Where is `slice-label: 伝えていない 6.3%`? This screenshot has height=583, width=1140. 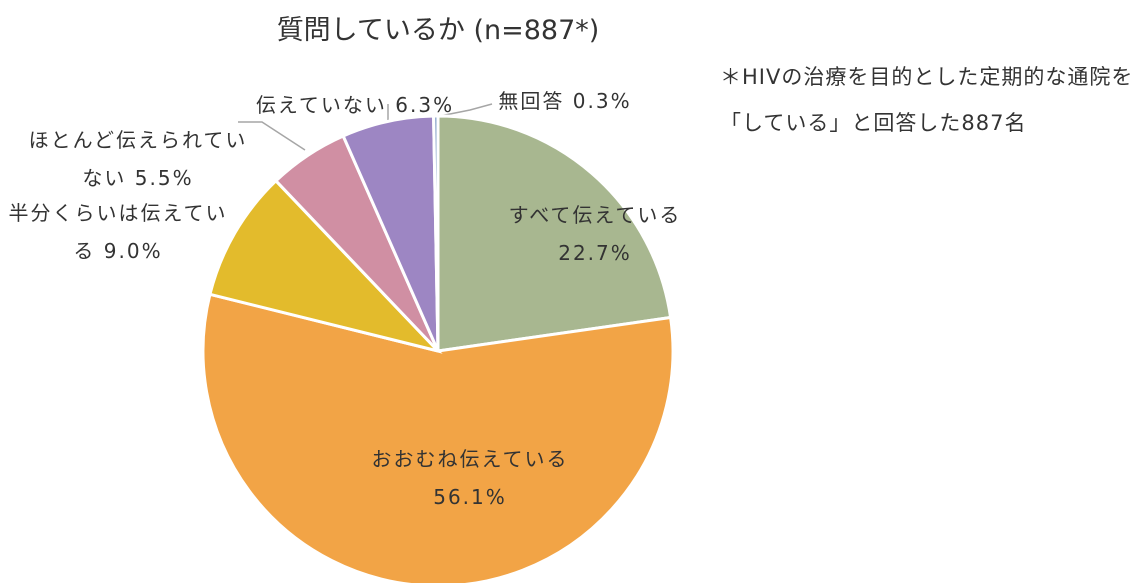 slice-label: 伝えていない 6.3% is located at coordinates (355, 105).